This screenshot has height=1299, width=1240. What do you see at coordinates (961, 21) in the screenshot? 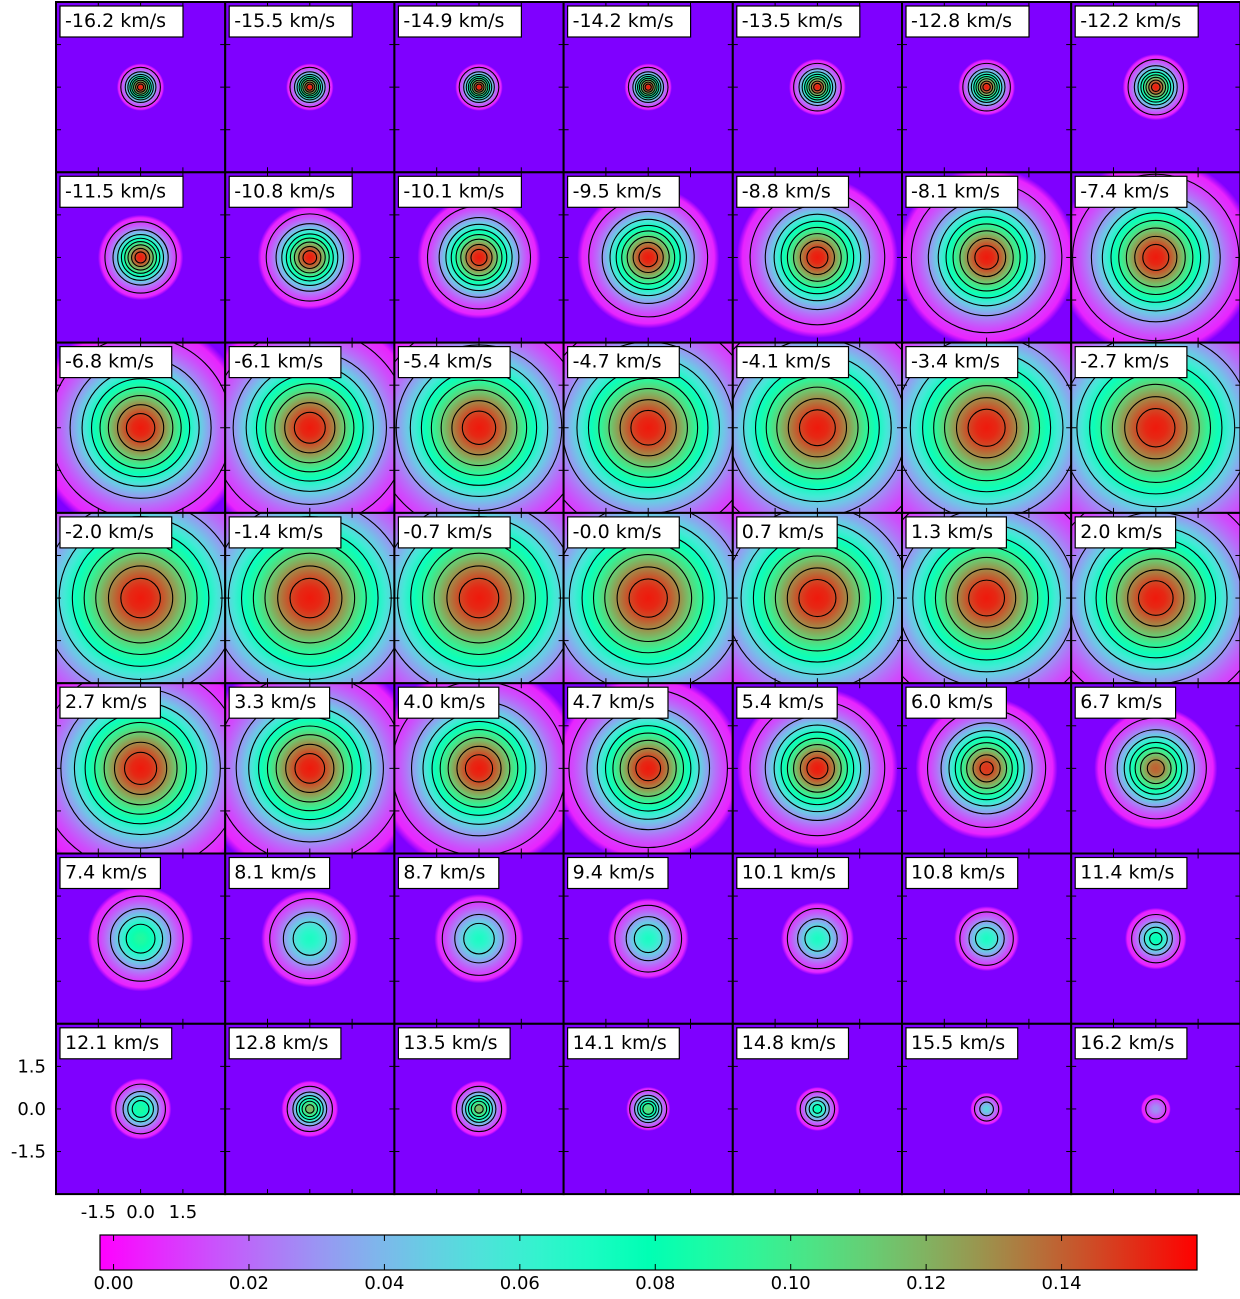
I see `velocity-label-text: -12.8 km/s` at bounding box center [961, 21].